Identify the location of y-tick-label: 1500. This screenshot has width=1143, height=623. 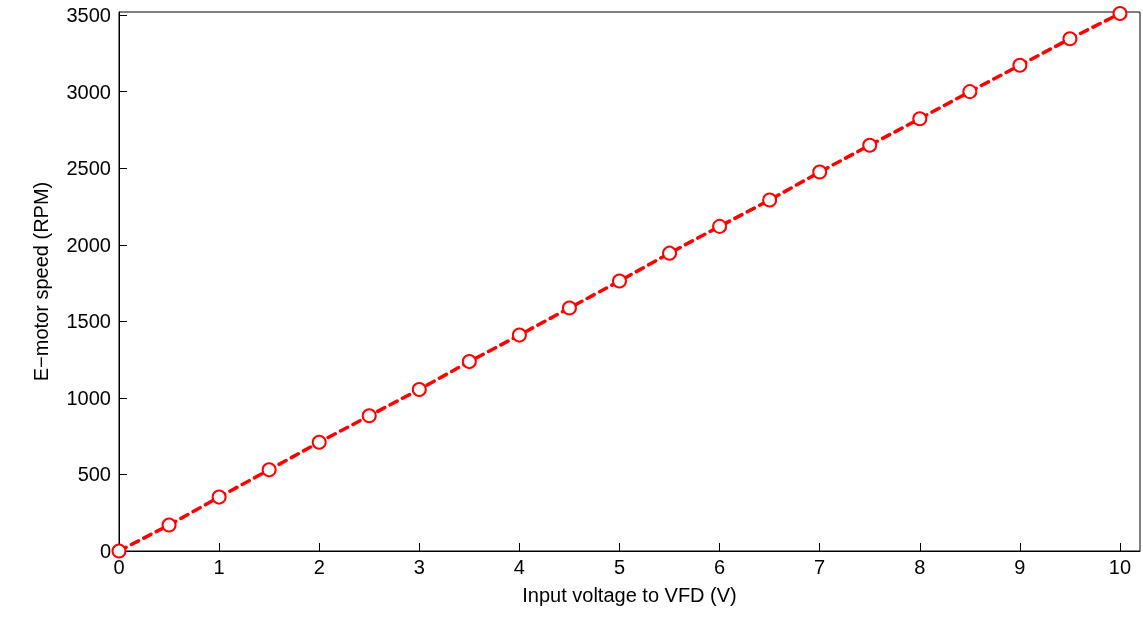
(88, 321).